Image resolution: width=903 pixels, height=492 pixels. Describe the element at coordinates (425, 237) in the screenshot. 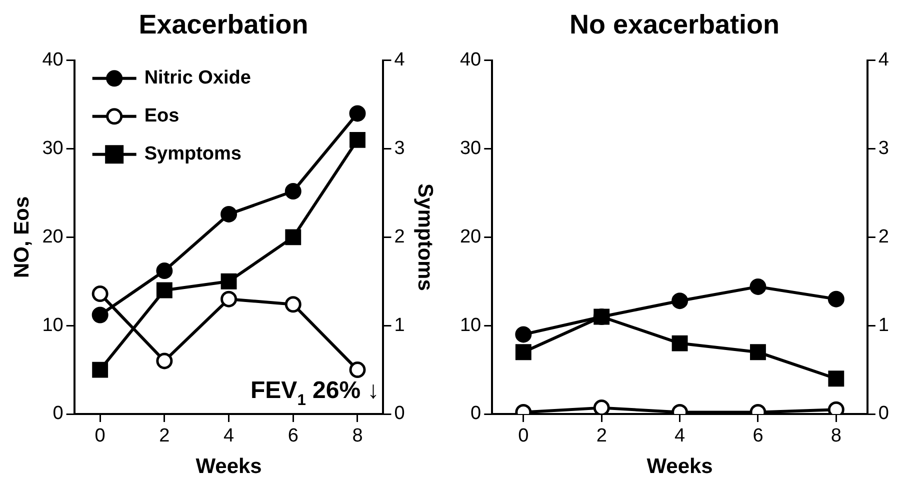

I see `y2-axis-title: Symptoms` at that location.